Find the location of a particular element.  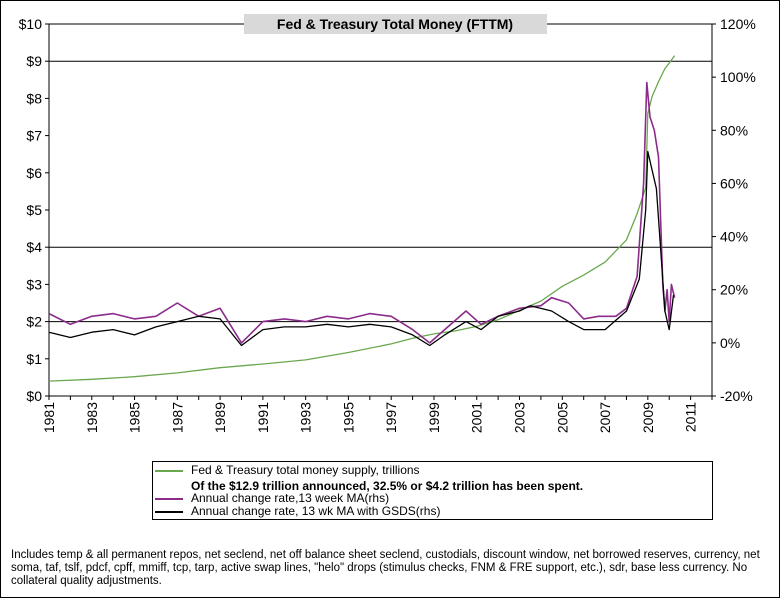

right-tick-label: 60% is located at coordinates (734, 183).